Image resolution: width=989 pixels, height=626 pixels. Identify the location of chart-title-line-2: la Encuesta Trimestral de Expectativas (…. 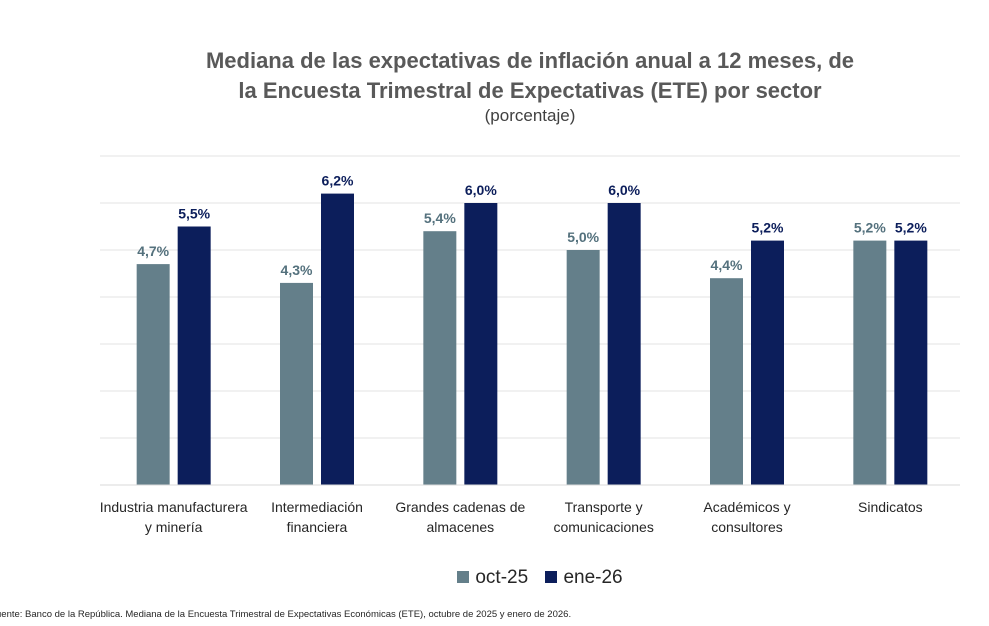
(530, 90).